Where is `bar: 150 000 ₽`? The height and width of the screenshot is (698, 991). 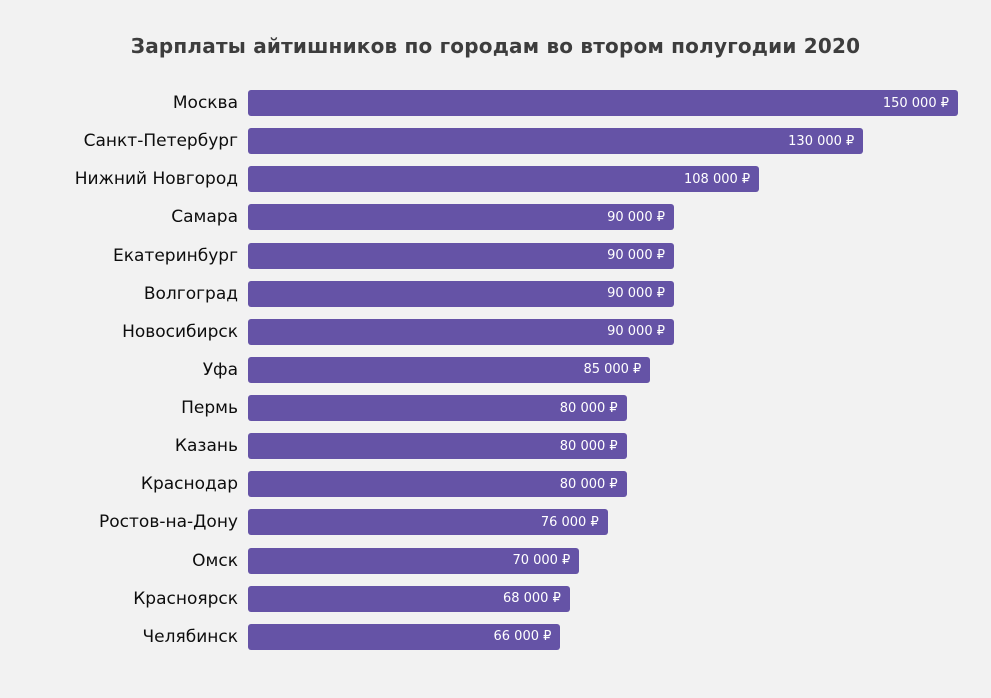
bar: 150 000 ₽ is located at coordinates (603, 103).